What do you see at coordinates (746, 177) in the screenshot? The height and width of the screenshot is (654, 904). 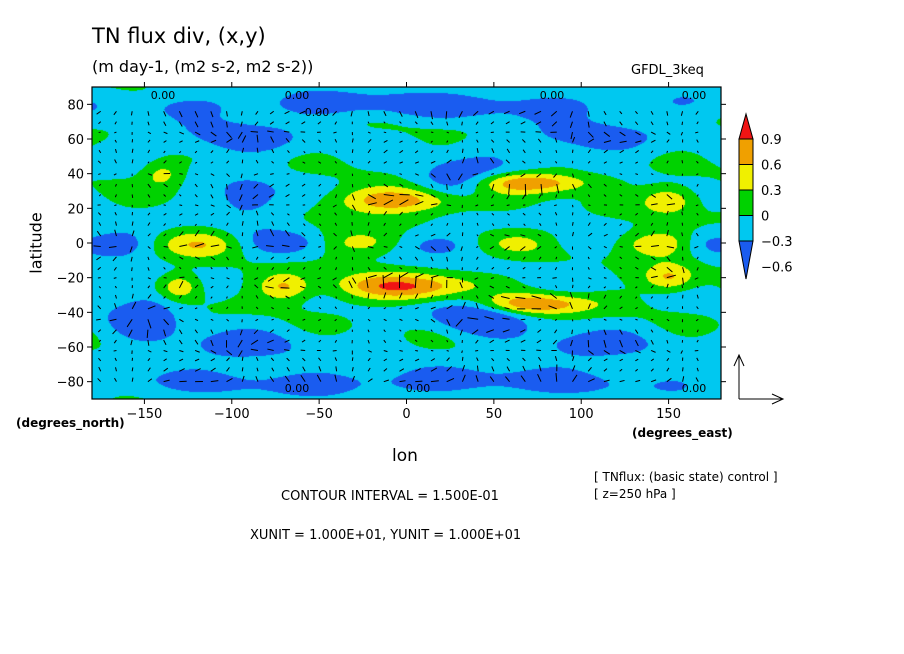 I see `colorbar-box` at bounding box center [746, 177].